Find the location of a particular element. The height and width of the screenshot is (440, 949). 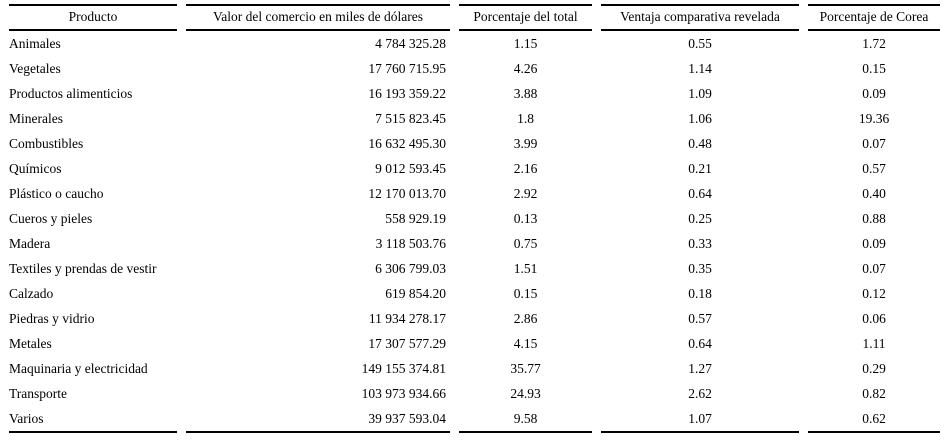

column-header-0: Producto is located at coordinates (93, 17).